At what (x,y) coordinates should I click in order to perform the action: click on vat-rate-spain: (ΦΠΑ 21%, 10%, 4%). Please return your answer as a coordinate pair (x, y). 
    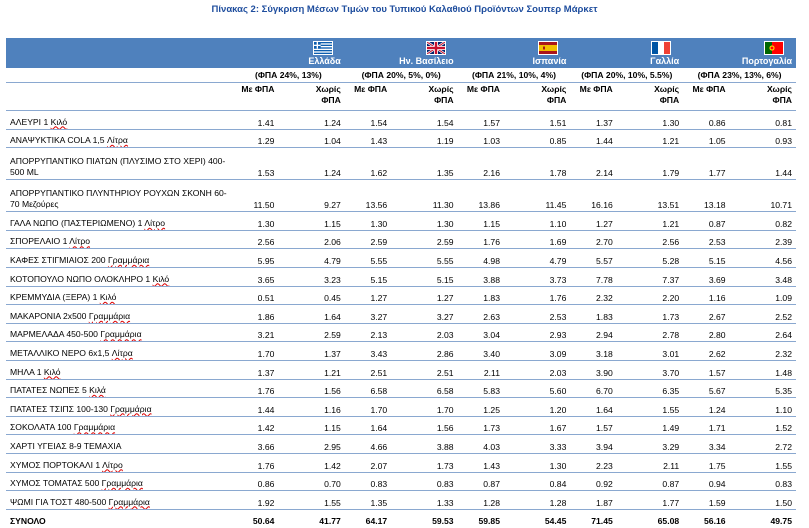
    Looking at the image, I should click on (514, 75).